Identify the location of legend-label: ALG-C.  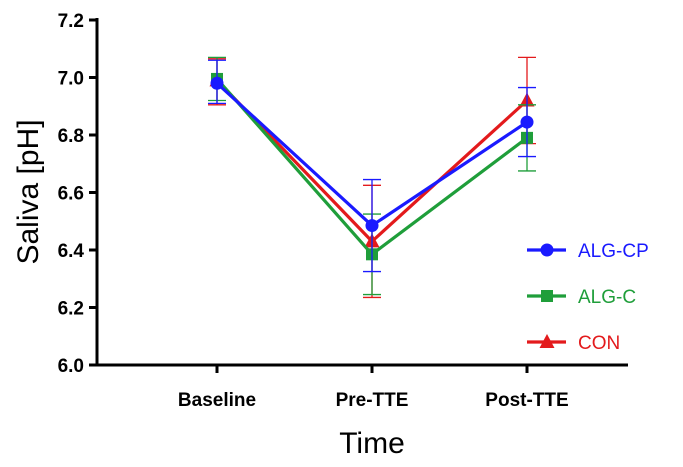
(607, 297).